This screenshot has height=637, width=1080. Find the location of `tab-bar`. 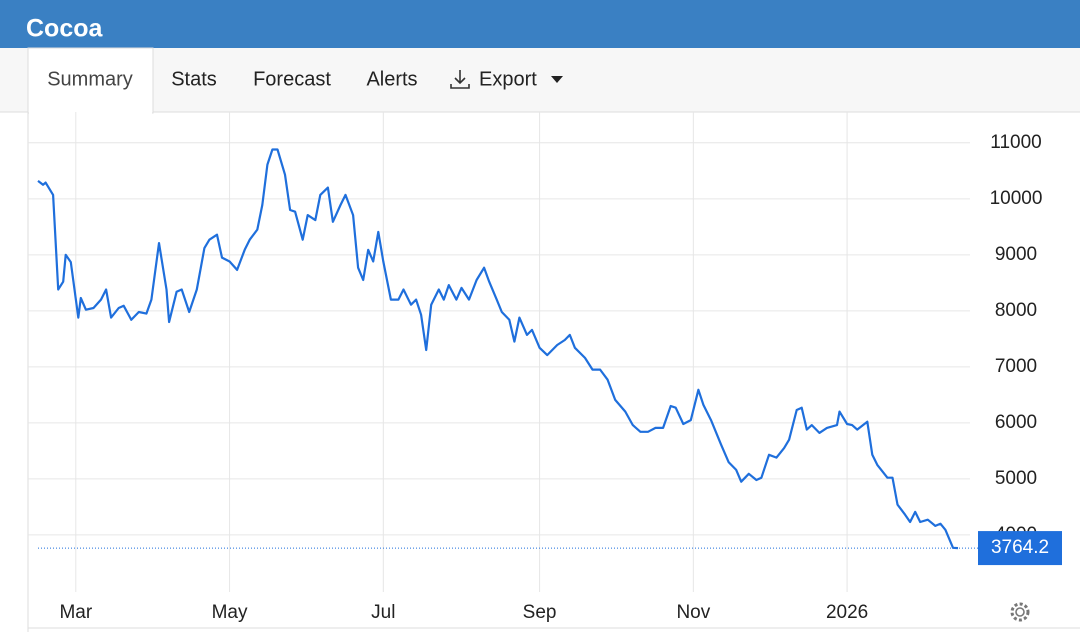

tab-bar is located at coordinates (540, 80).